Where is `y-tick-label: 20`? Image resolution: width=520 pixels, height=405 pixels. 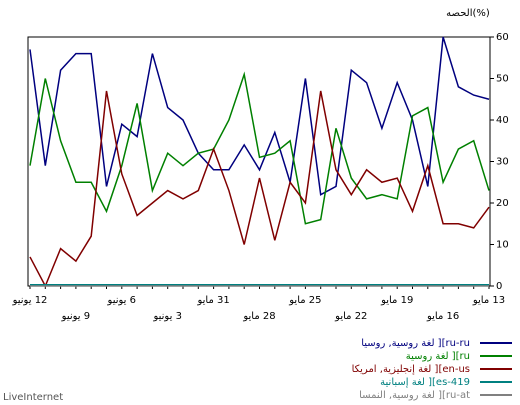
y-tick-label: 20 is located at coordinates (502, 203).